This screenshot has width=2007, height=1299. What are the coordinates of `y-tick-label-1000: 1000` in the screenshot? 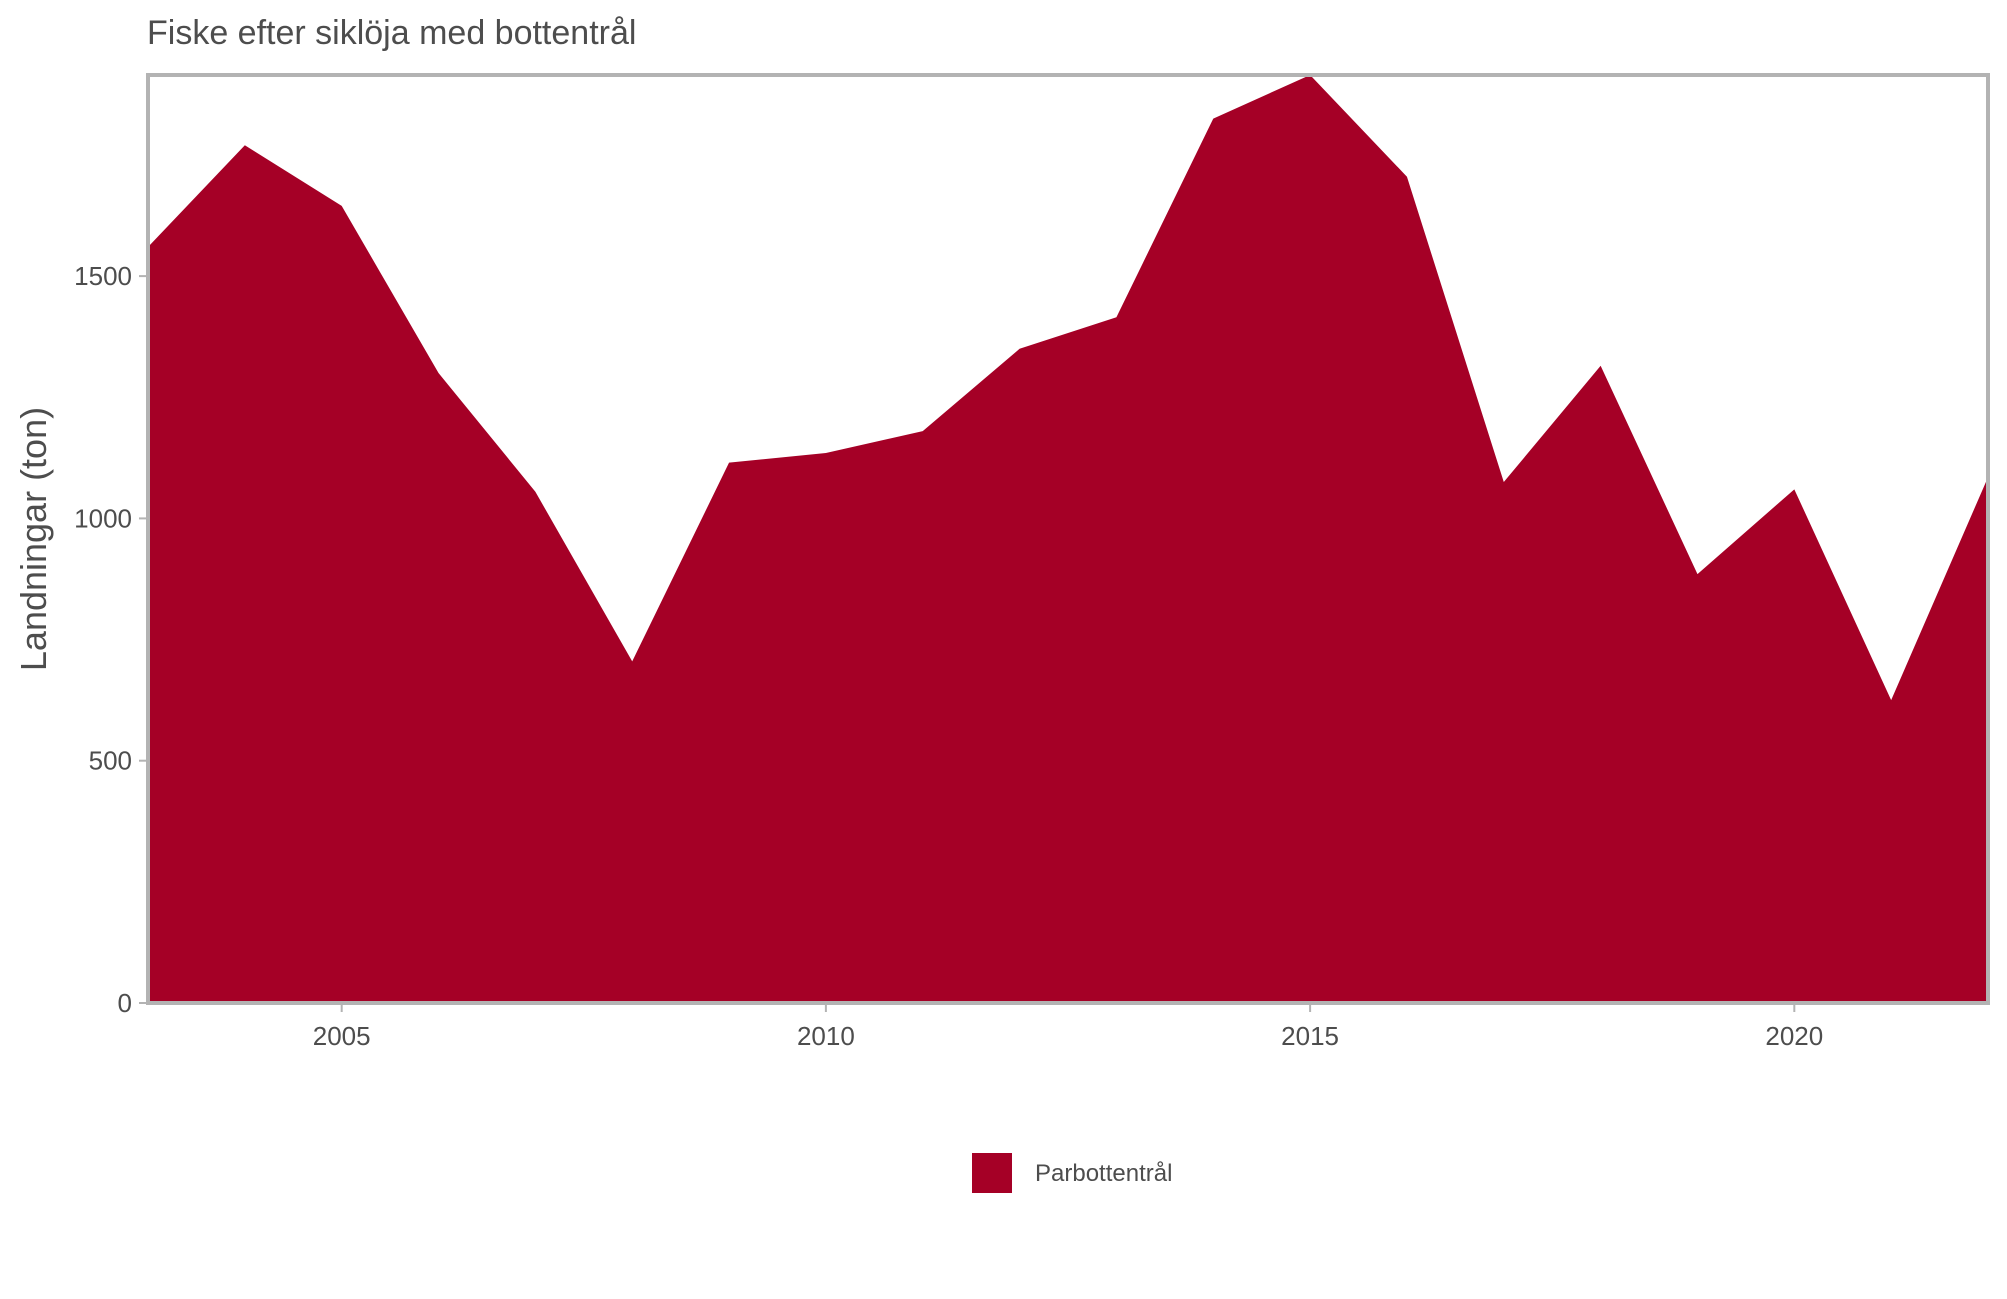 It's located at (103, 518).